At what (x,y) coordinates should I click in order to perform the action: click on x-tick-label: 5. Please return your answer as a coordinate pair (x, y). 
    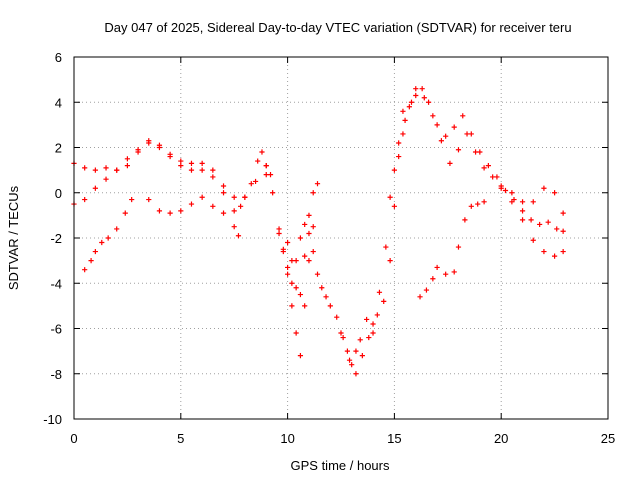
    Looking at the image, I should click on (180, 438).